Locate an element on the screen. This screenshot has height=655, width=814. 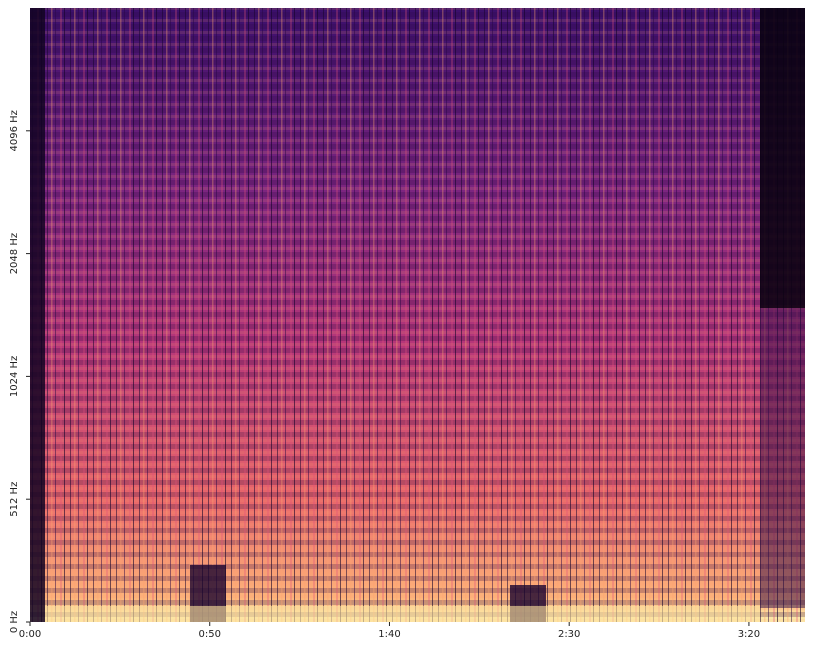
x-tick-label: 3:20 is located at coordinates (749, 634).